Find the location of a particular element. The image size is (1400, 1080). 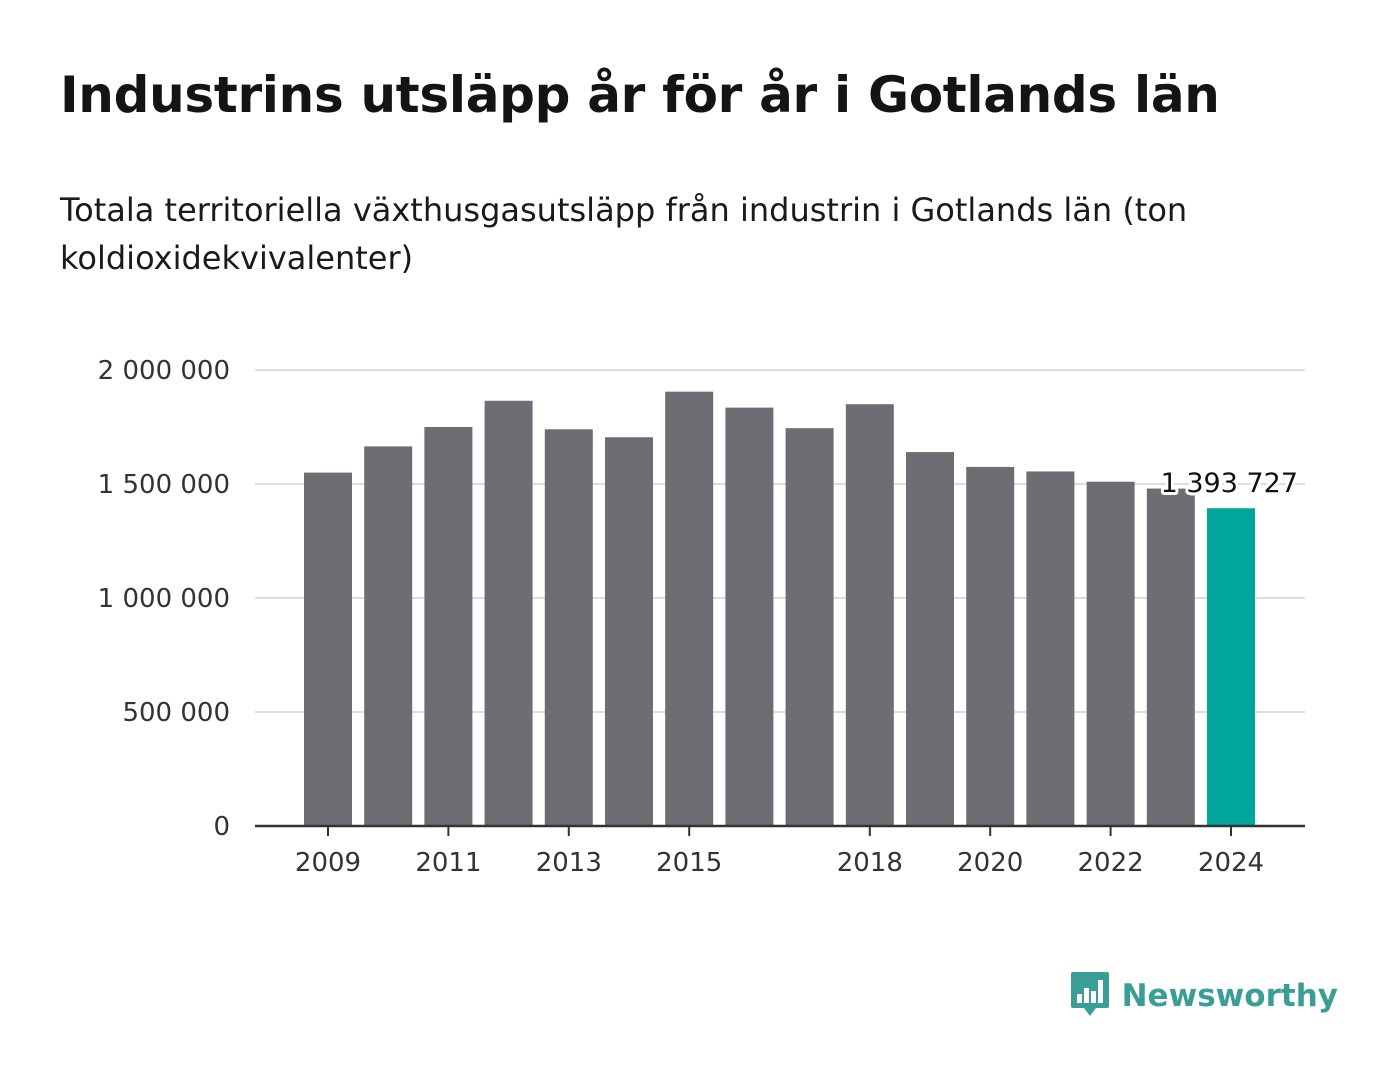

y-tick-label: 1 000 000 is located at coordinates (164, 599).